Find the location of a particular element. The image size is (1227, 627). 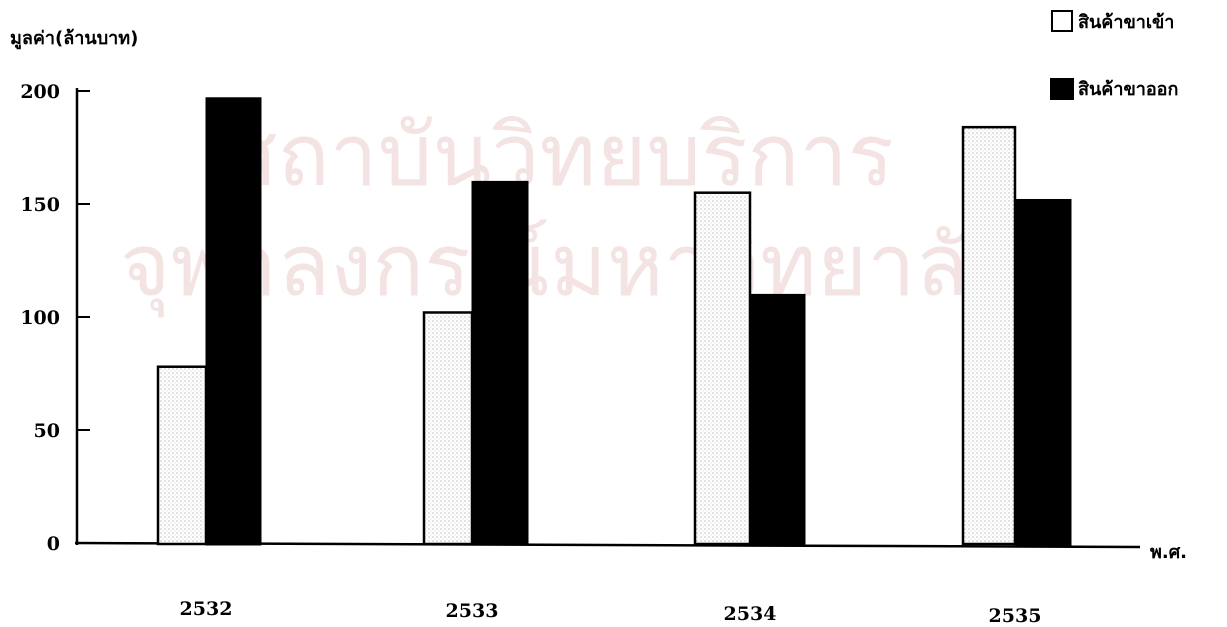

watermark-line-2: จุฬาลงกรณ์มหาวิทยาลัย is located at coordinates (569, 267).